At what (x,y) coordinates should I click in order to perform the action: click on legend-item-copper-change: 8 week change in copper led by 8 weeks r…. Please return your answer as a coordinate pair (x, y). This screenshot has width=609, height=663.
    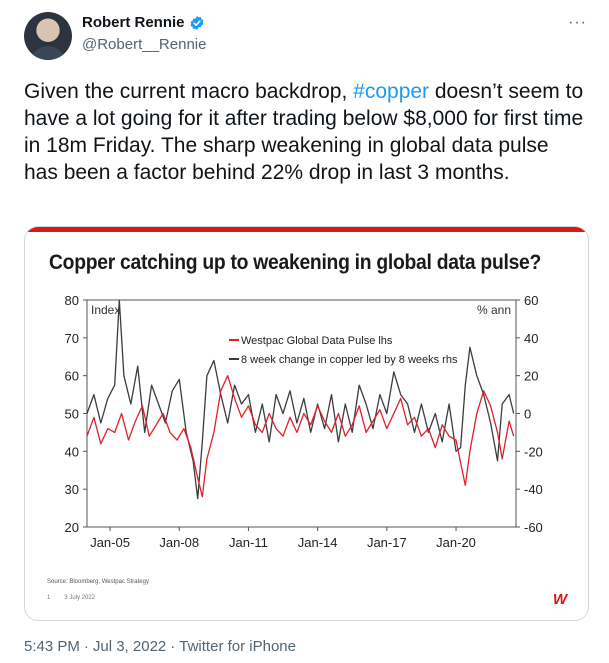
    Looking at the image, I should click on (349, 360).